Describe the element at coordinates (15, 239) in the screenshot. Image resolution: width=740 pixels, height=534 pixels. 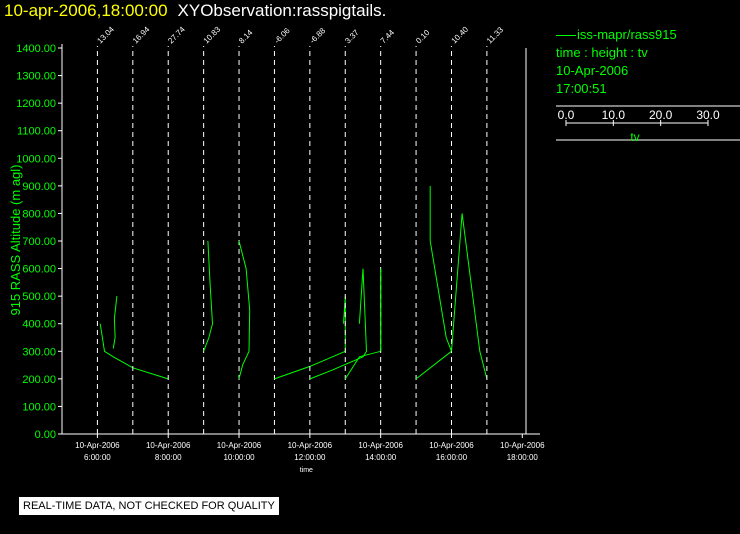
I see `y-axis-title: 915 RASS Altitude (m agl)` at that location.